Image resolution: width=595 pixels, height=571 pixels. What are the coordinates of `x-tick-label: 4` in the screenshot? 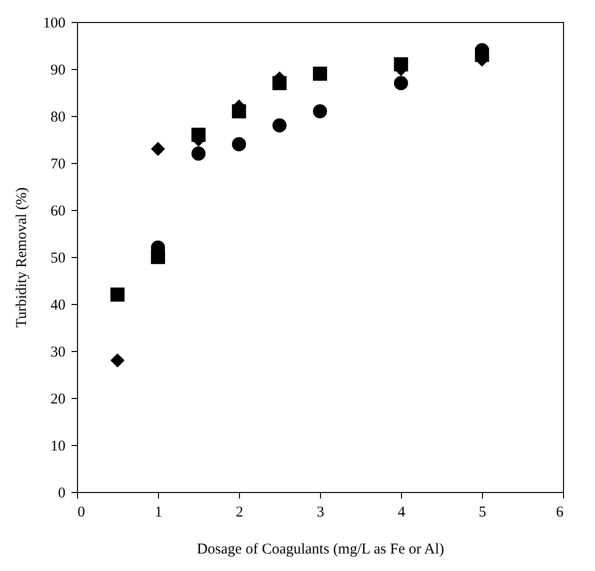 It's located at (402, 512).